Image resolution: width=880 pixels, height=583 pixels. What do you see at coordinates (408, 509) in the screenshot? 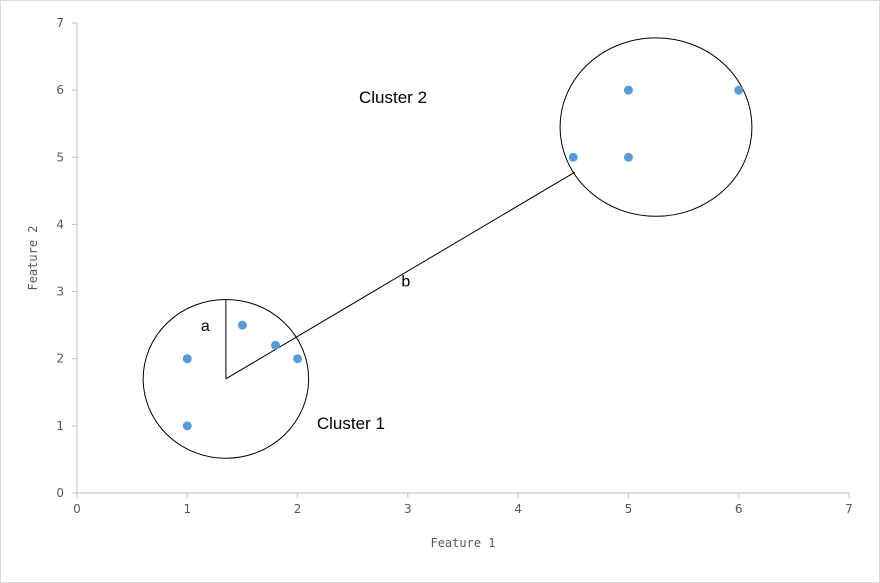
I see `x-tick-label: 3` at bounding box center [408, 509].